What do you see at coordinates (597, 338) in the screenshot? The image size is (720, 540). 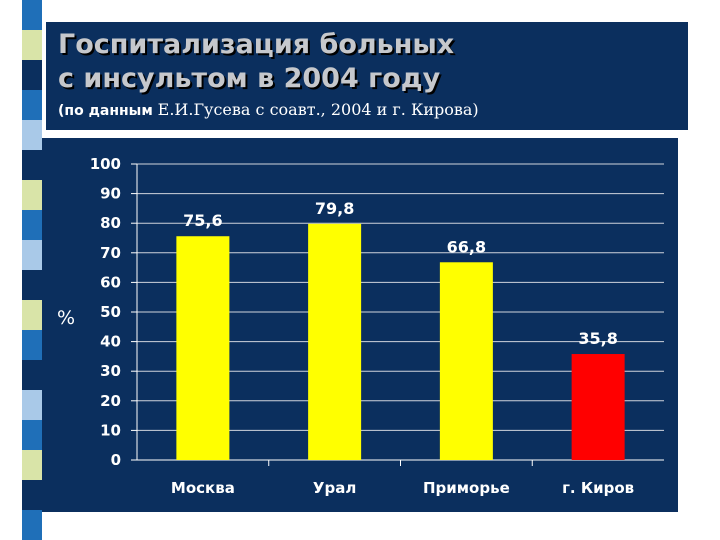 I see `data-label: 35,8` at bounding box center [597, 338].